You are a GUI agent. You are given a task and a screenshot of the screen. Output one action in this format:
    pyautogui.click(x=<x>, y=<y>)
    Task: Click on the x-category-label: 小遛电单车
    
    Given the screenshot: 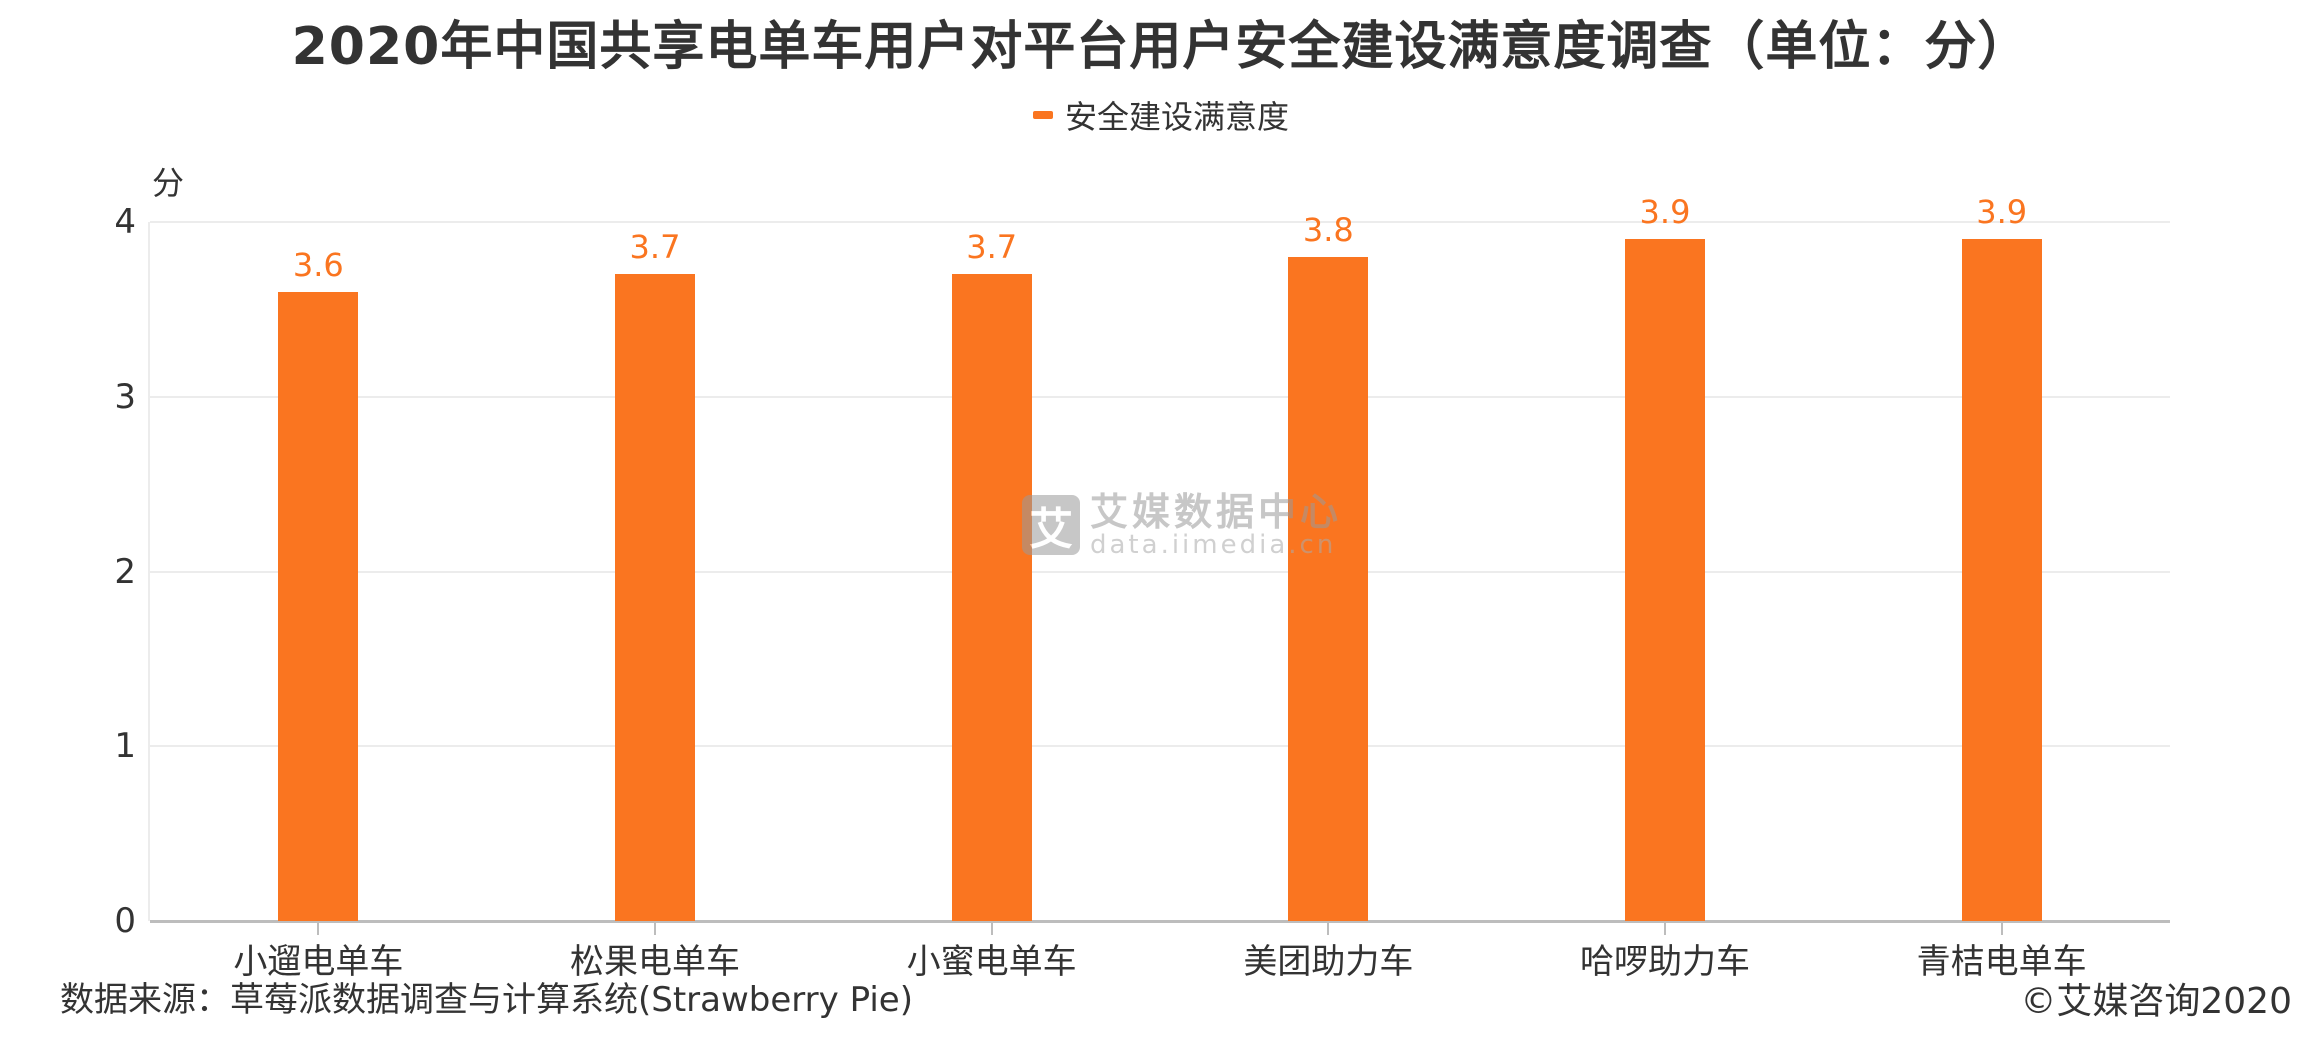 What is the action you would take?
    pyautogui.click(x=318, y=962)
    